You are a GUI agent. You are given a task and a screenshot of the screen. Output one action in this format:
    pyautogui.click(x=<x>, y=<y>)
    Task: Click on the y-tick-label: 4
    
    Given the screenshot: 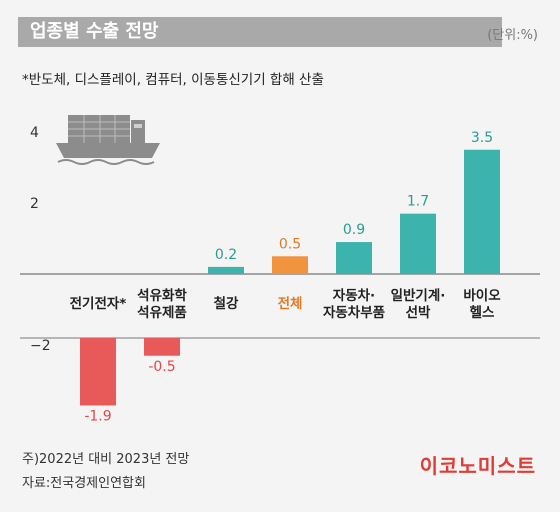 What is the action you would take?
    pyautogui.click(x=34, y=133)
    